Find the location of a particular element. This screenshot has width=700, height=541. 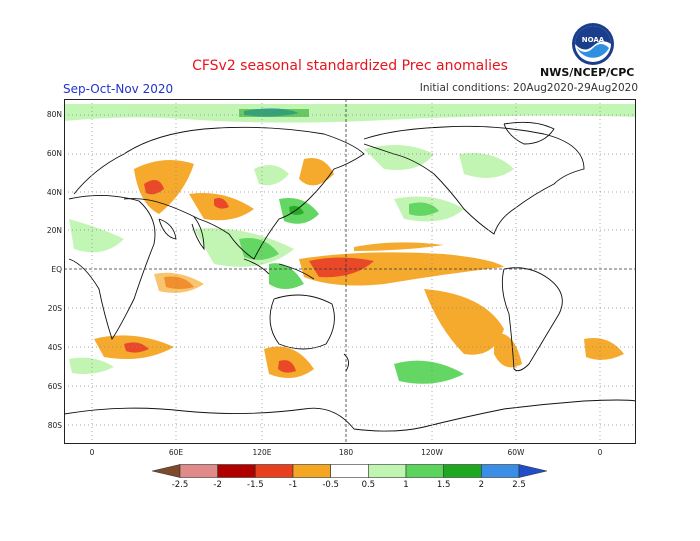

legend-label: 1 is located at coordinates (406, 485).